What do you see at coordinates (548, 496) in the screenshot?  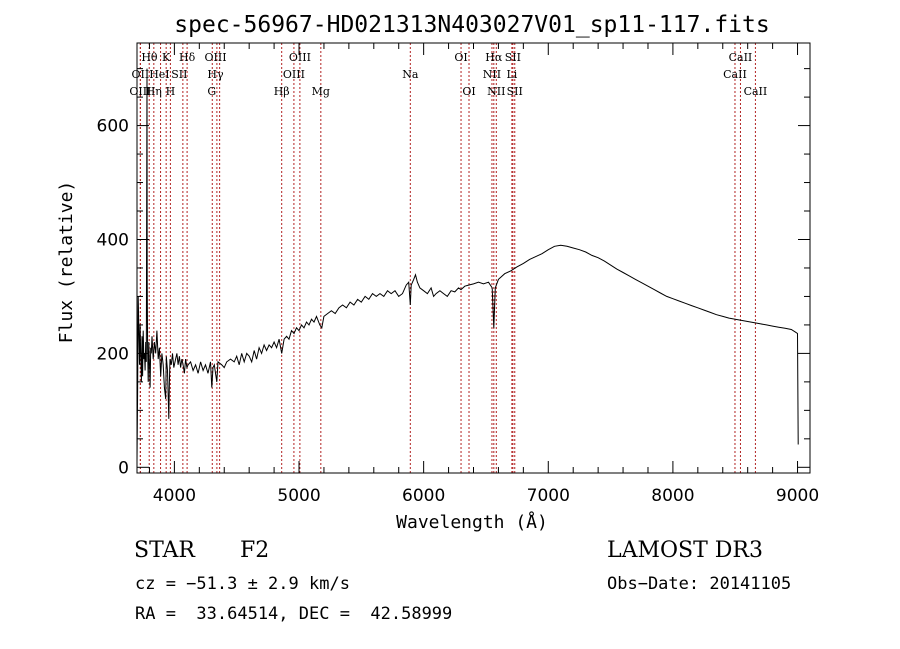 I see `x-tick-label: 7000` at bounding box center [548, 496].